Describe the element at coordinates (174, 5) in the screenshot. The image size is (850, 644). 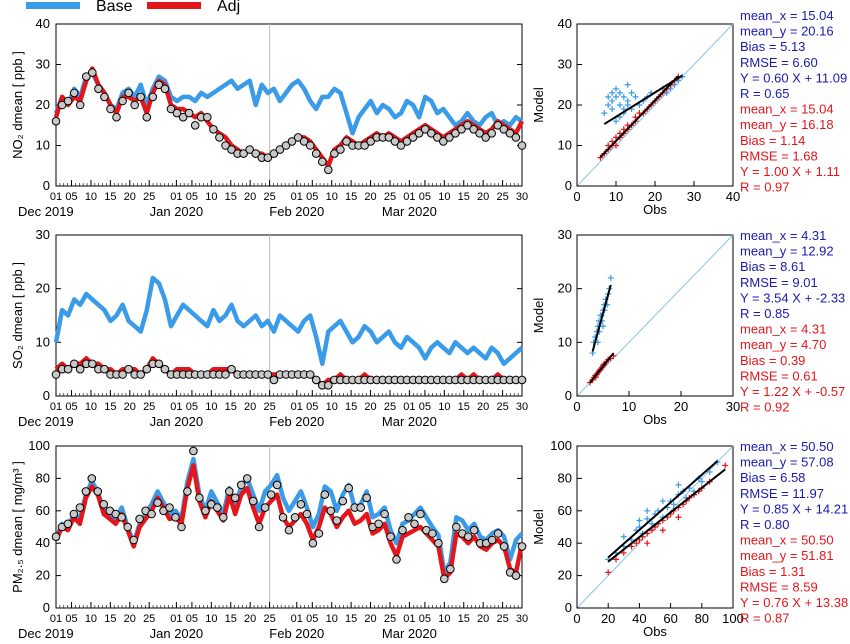
I see `legend-adj-swatch` at that location.